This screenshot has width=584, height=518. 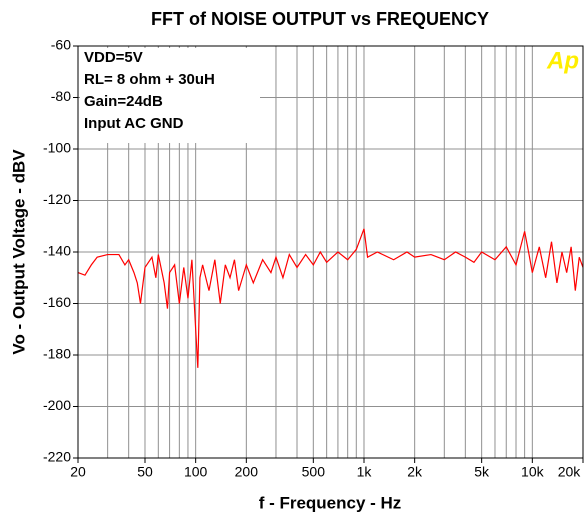 I want to click on y-axis-title: Vo - Output Voltage - dBV, so click(x=18, y=252).